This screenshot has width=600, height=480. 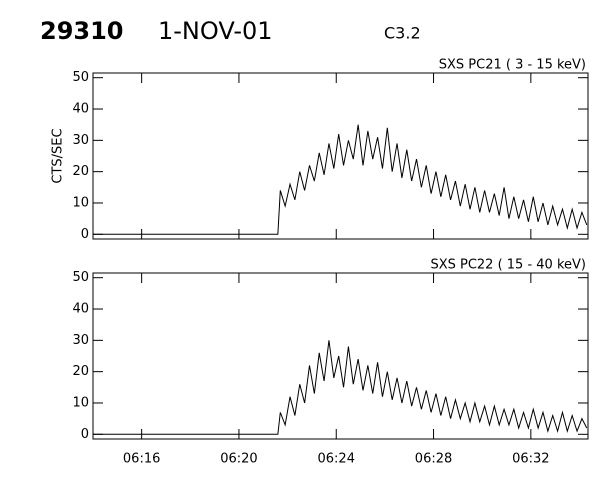 I want to click on y-axis-label: CTS/SEC, so click(x=58, y=155).